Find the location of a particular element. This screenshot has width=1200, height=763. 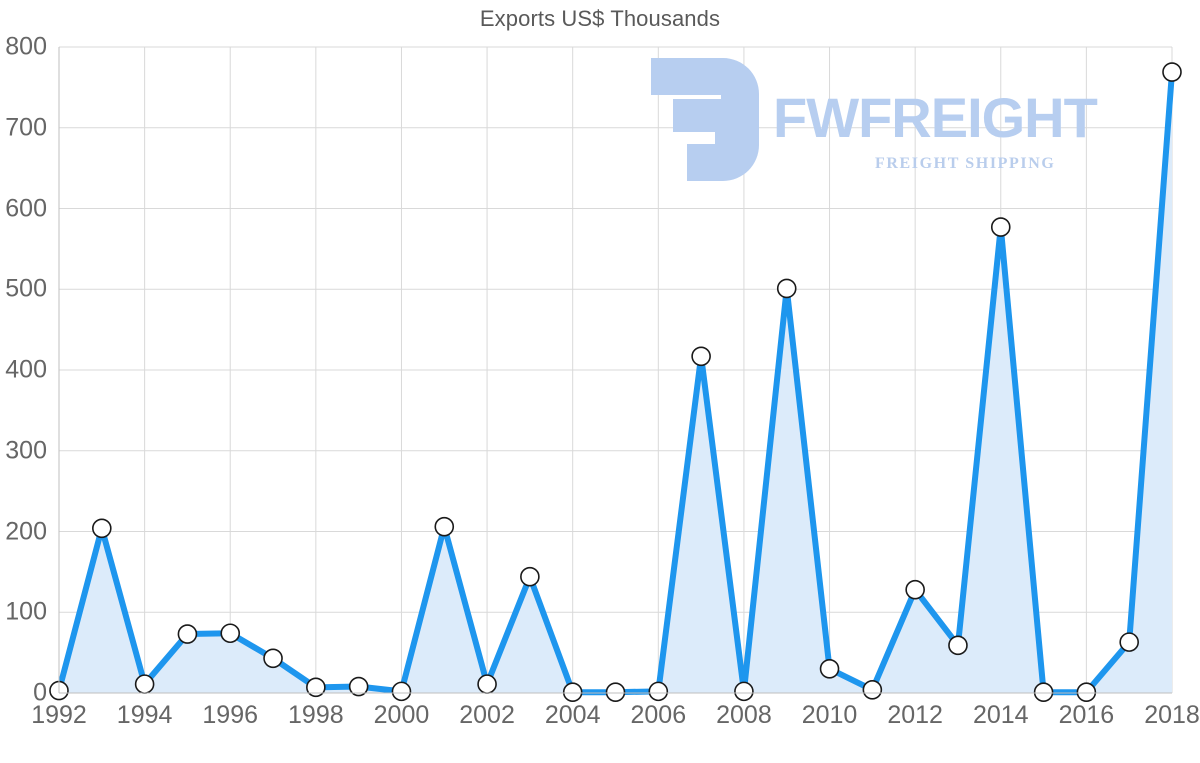

page-title: Exports US$ Thousands is located at coordinates (600, 18).